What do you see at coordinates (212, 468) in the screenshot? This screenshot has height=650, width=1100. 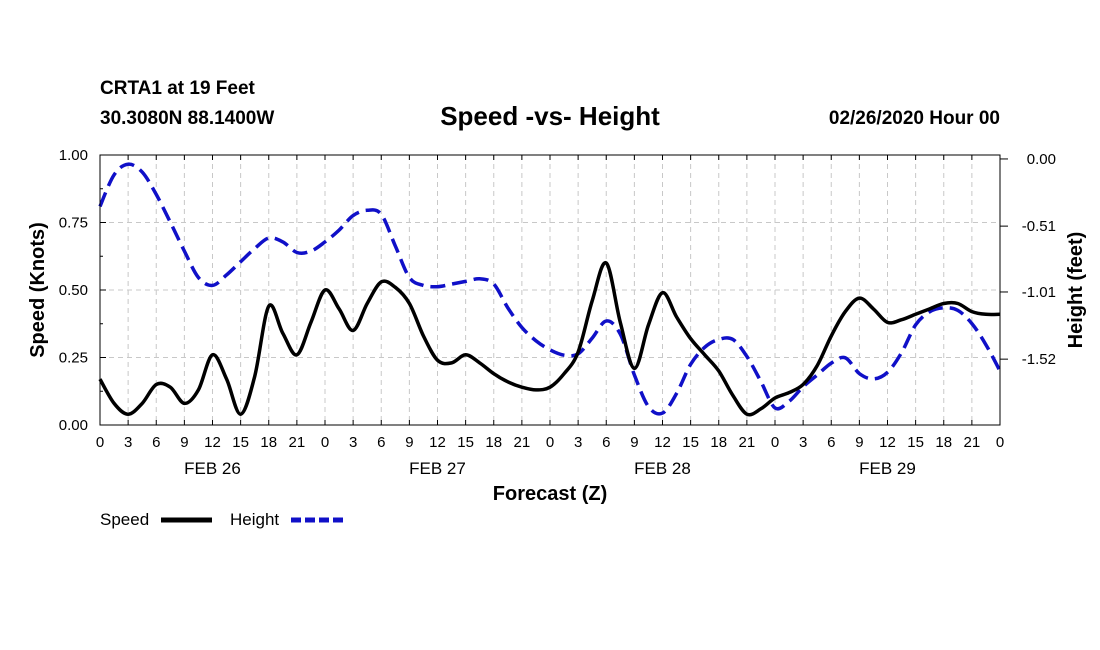 I see `date-label: FEB 26` at bounding box center [212, 468].